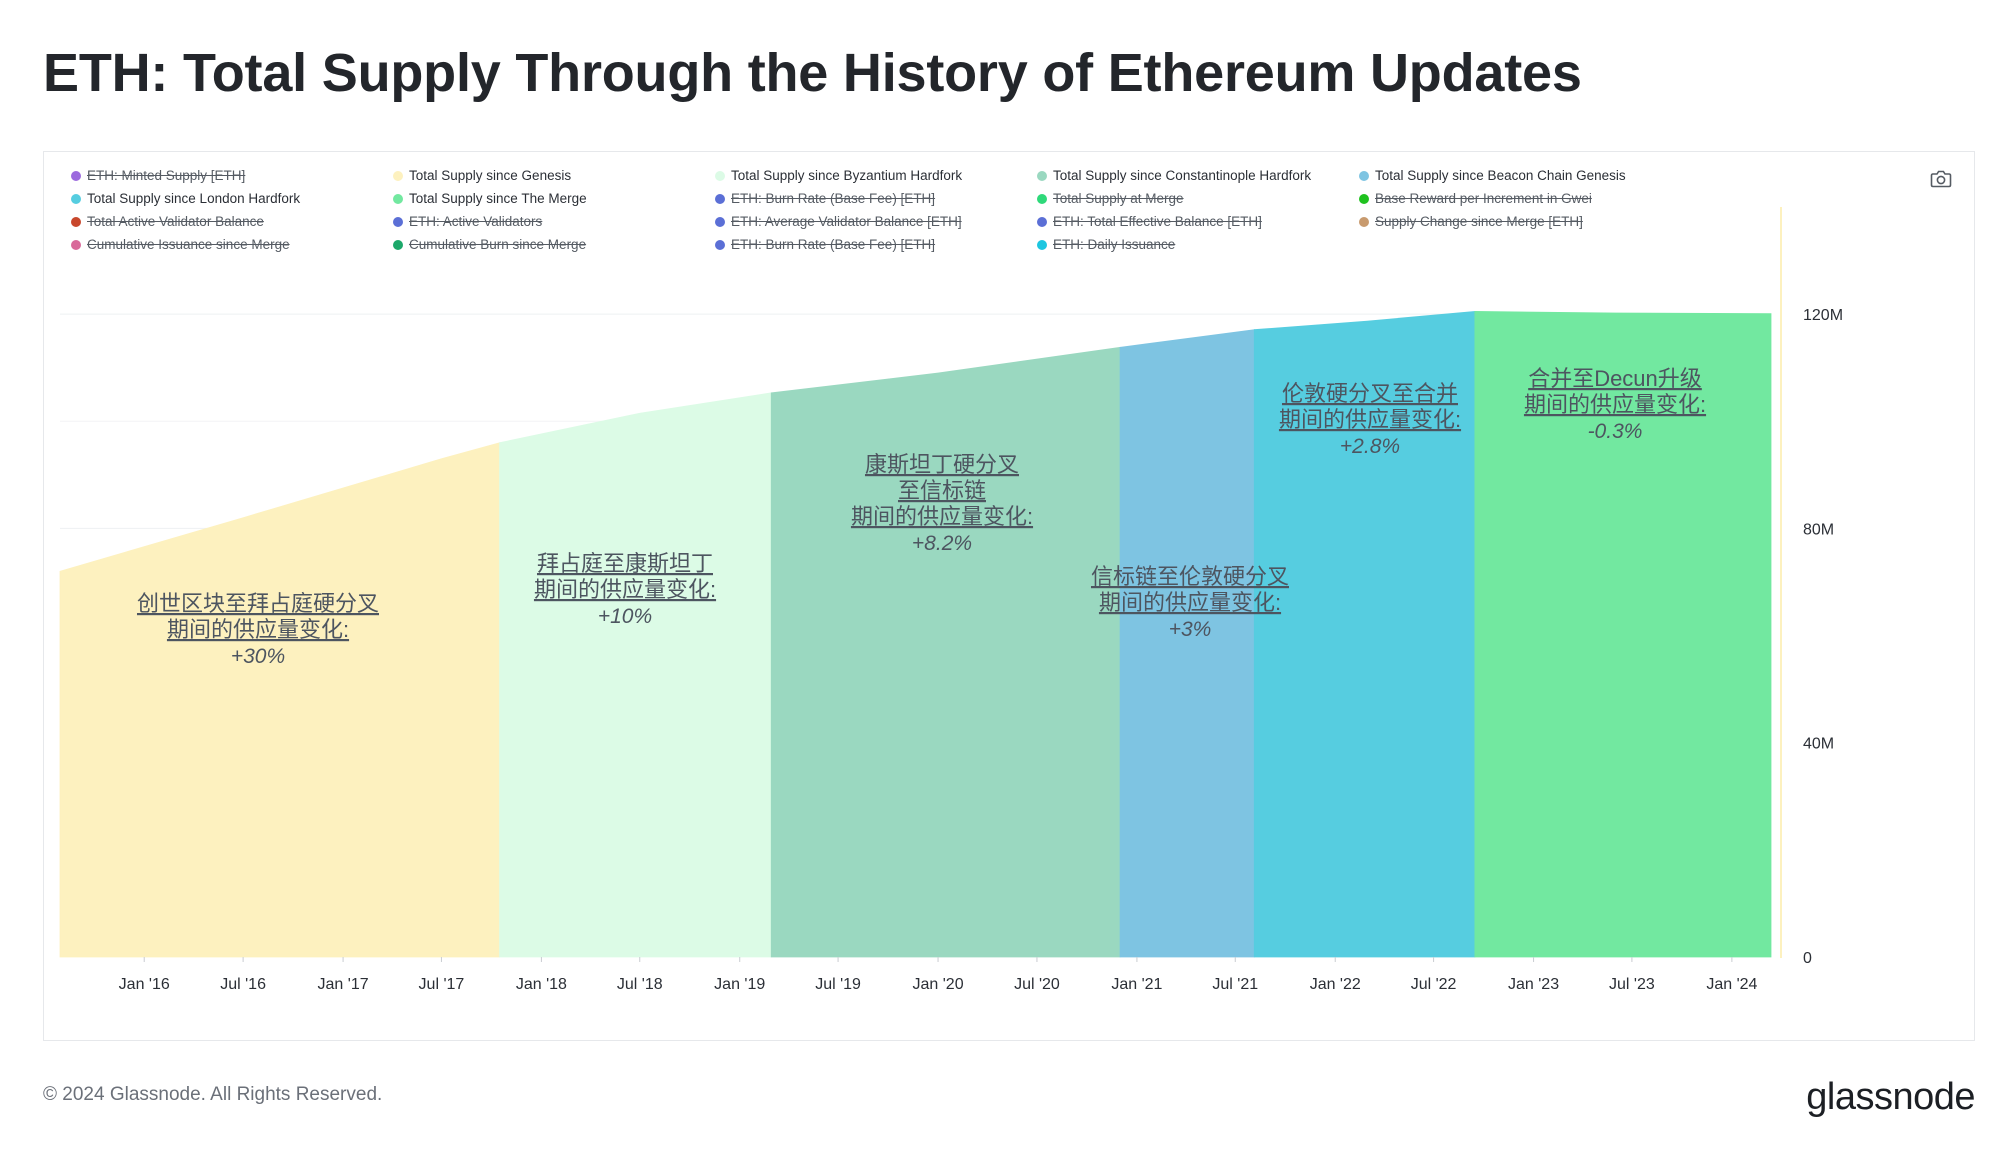 The height and width of the screenshot is (1152, 2000). Describe the element at coordinates (1500, 175) in the screenshot. I see `legend-label: Total Supply since Beacon Chain Genesis` at that location.